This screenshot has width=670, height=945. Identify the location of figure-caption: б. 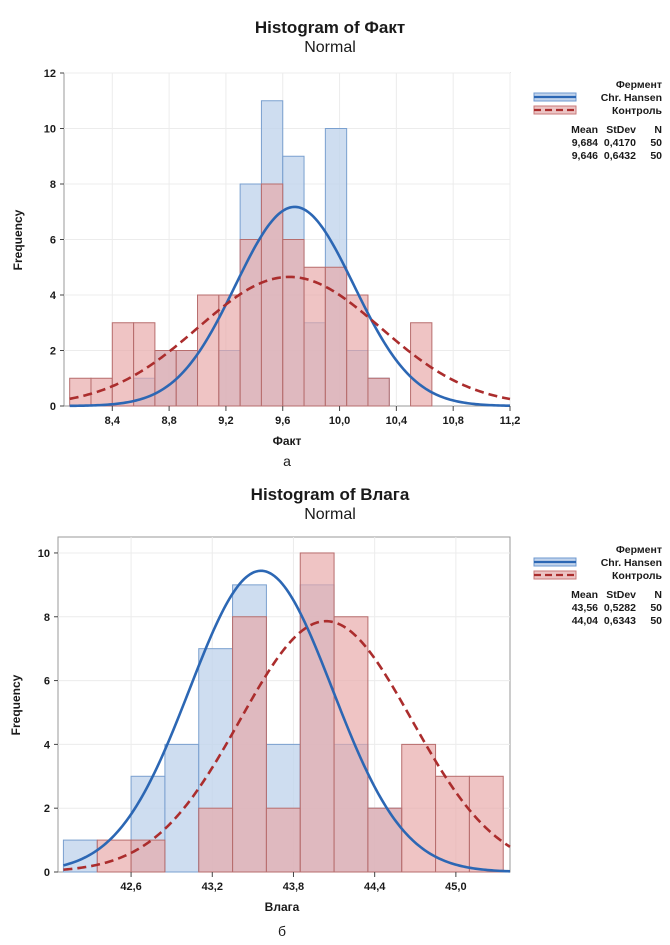
(282, 931).